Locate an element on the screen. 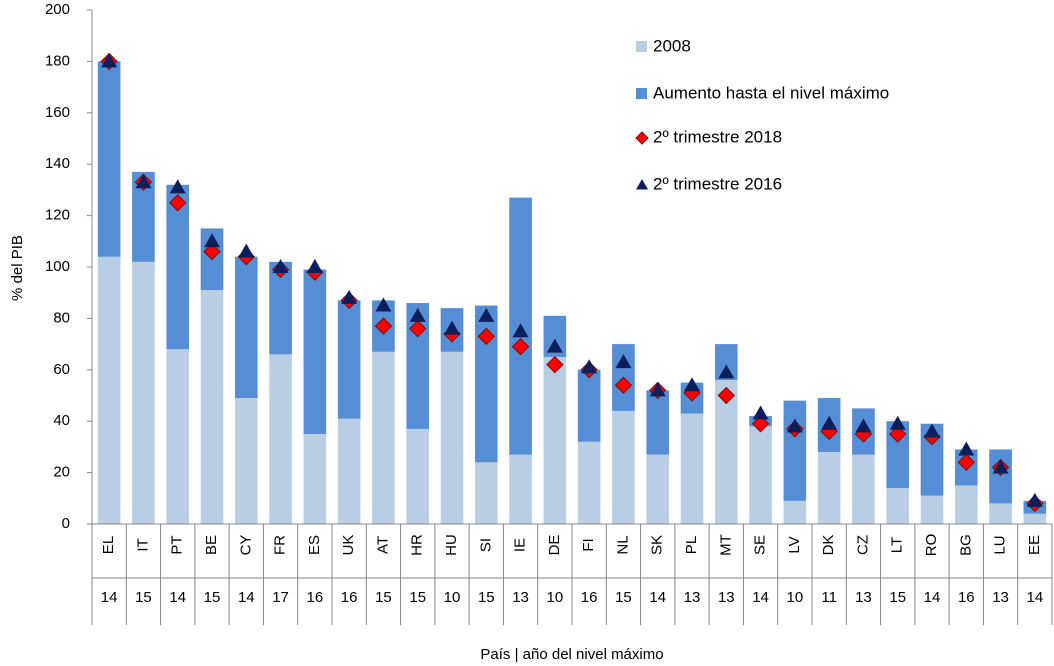 This screenshot has height=666, width=1054. y-tick-label: 200 is located at coordinates (57, 9).